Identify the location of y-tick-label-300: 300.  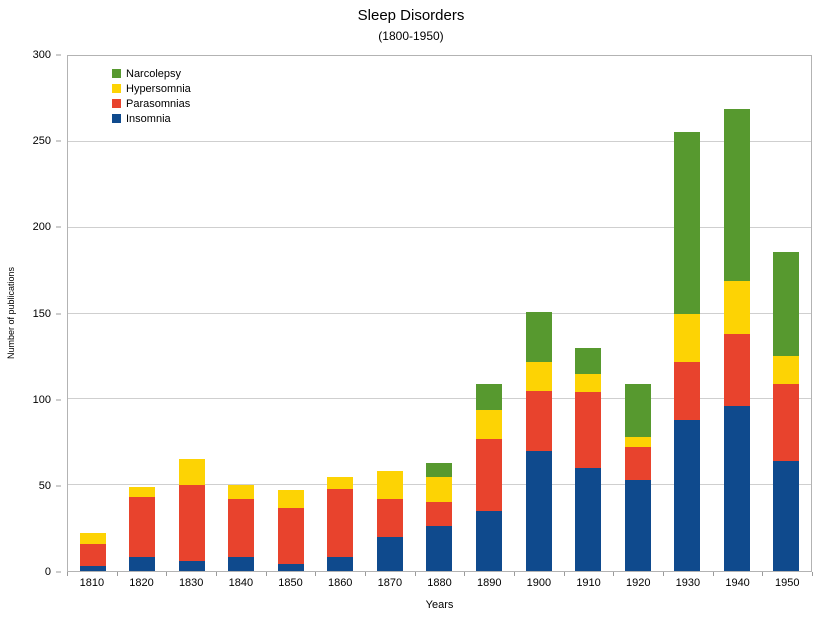
(41, 55).